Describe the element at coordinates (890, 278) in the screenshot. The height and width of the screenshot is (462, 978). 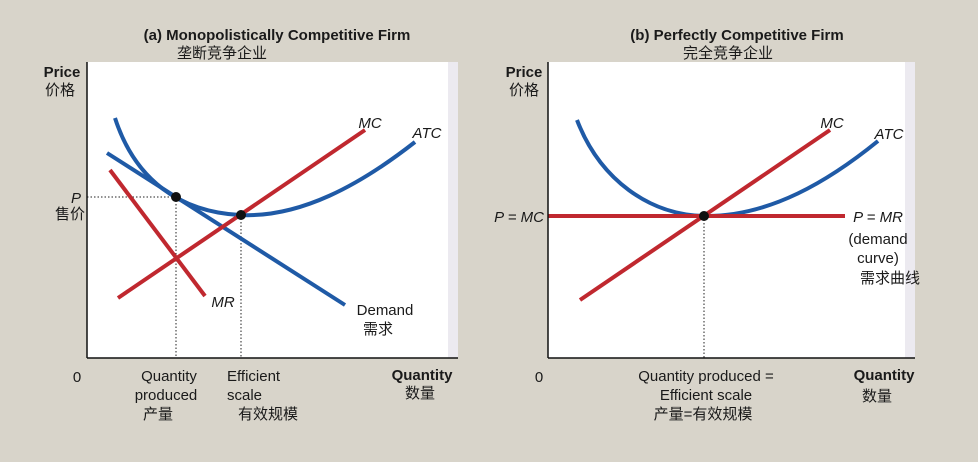
I see `curve-label-cn: 需求曲线` at that location.